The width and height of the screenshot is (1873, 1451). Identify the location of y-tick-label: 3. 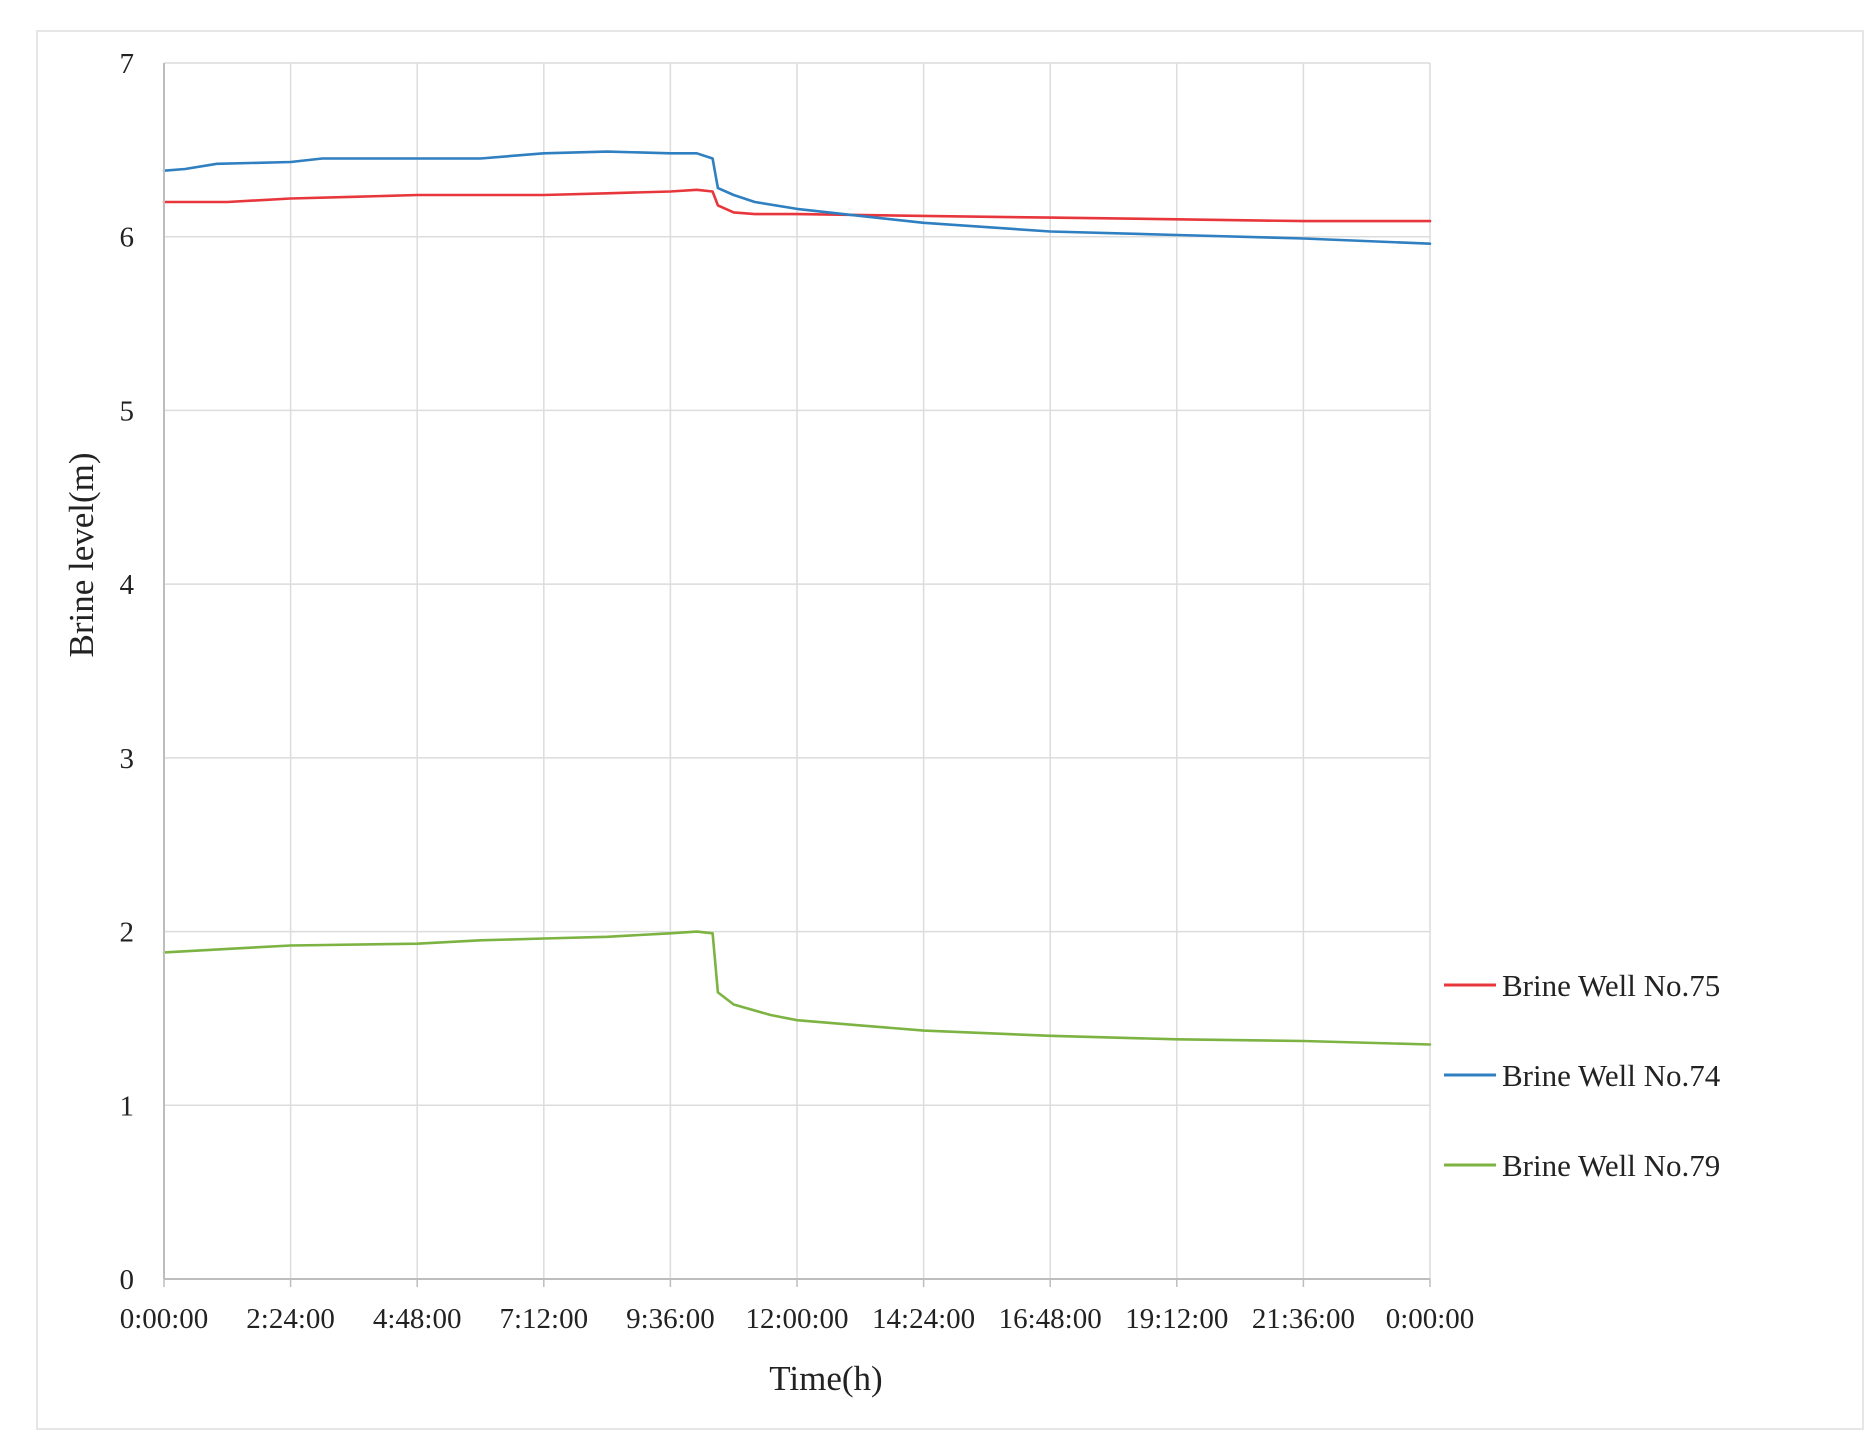
(127, 759).